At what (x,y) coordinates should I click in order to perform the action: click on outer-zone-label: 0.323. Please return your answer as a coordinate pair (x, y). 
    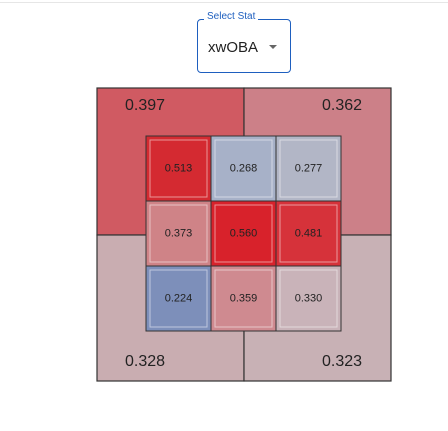
    Looking at the image, I should click on (342, 361).